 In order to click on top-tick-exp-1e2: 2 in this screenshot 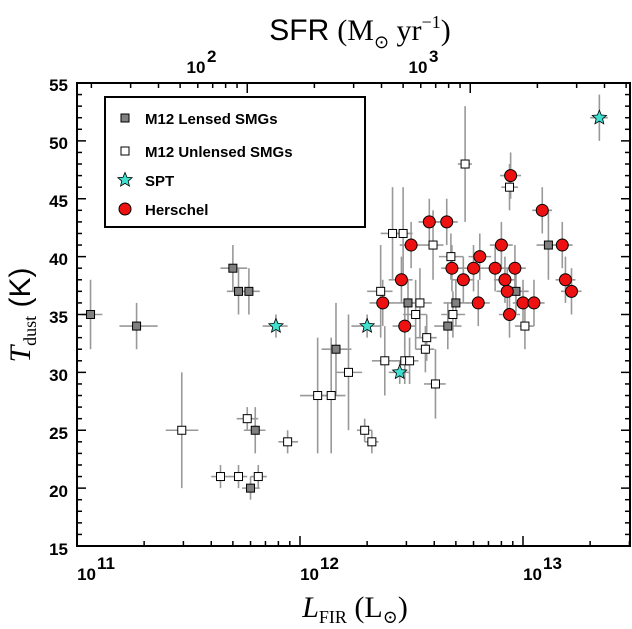, I will do `click(211, 56)`.